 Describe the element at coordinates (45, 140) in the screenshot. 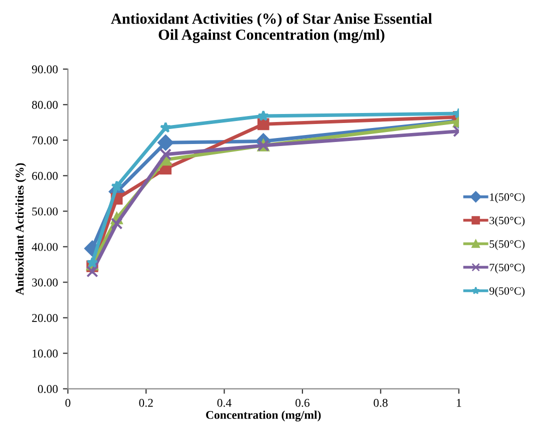

I see `y-tick-label: 70.00` at that location.